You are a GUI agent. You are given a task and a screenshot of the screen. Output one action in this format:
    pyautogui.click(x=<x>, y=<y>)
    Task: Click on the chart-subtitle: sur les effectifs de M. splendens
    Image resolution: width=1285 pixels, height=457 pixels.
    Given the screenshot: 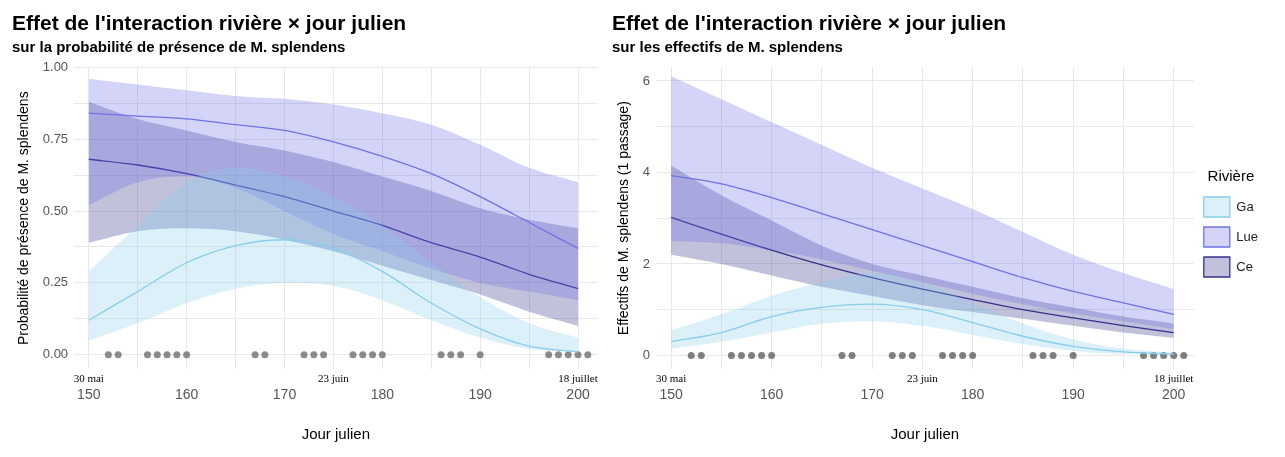 What is the action you would take?
    pyautogui.click(x=727, y=47)
    